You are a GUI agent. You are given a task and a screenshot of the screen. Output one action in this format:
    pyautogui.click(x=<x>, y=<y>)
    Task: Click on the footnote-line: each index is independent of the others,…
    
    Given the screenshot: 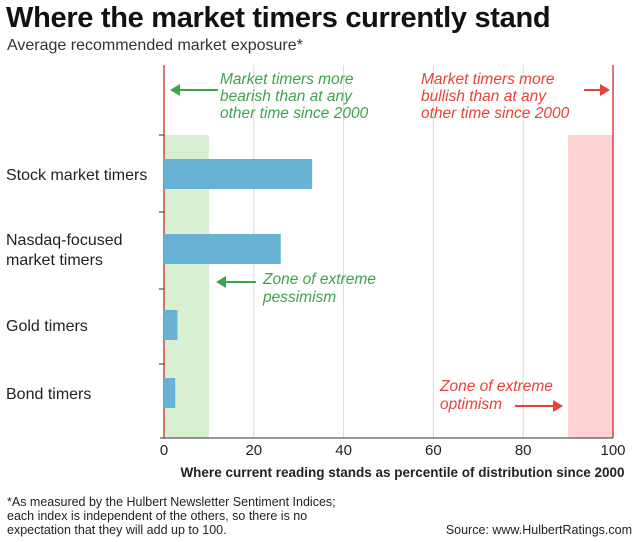 What is the action you would take?
    pyautogui.click(x=157, y=516)
    